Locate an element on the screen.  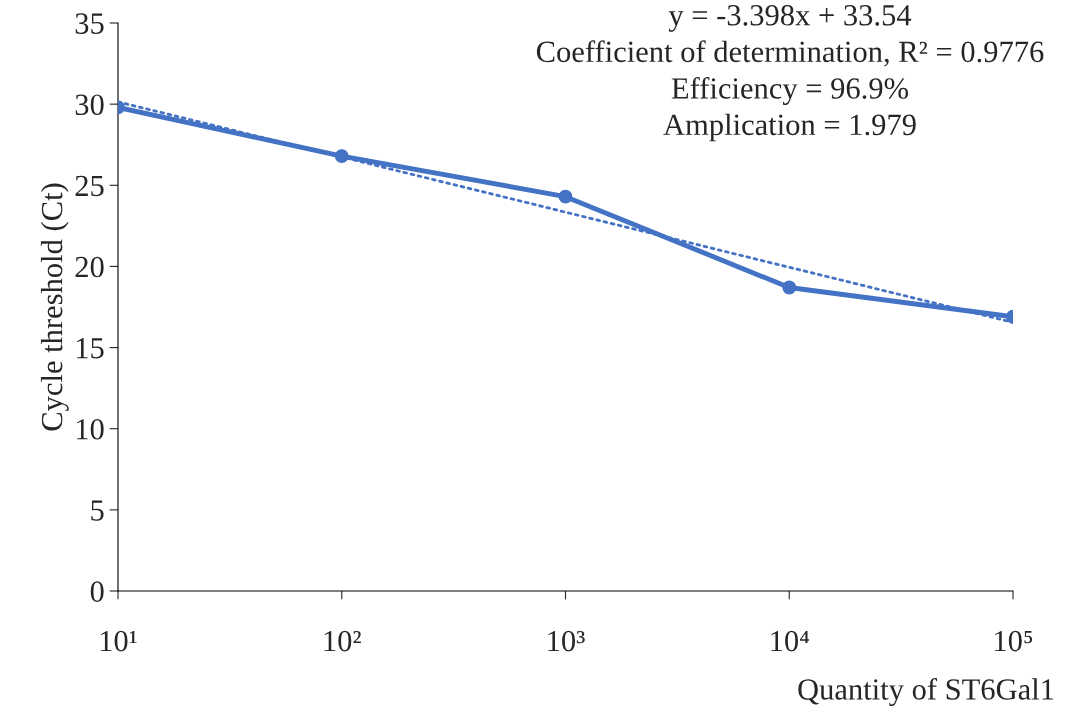
annotation: Coefficient of determination, R² = 0.9776 is located at coordinates (790, 53).